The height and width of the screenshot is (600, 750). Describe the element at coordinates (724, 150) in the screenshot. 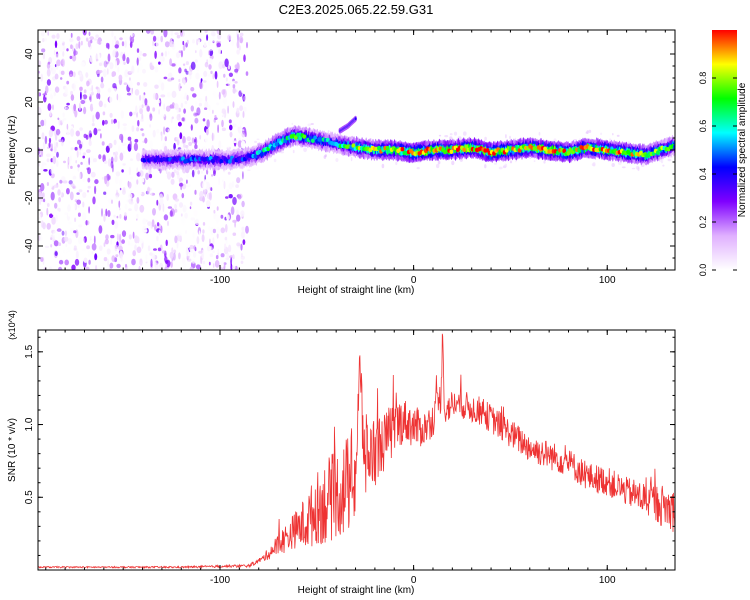

I see `colorbar-scale` at that location.